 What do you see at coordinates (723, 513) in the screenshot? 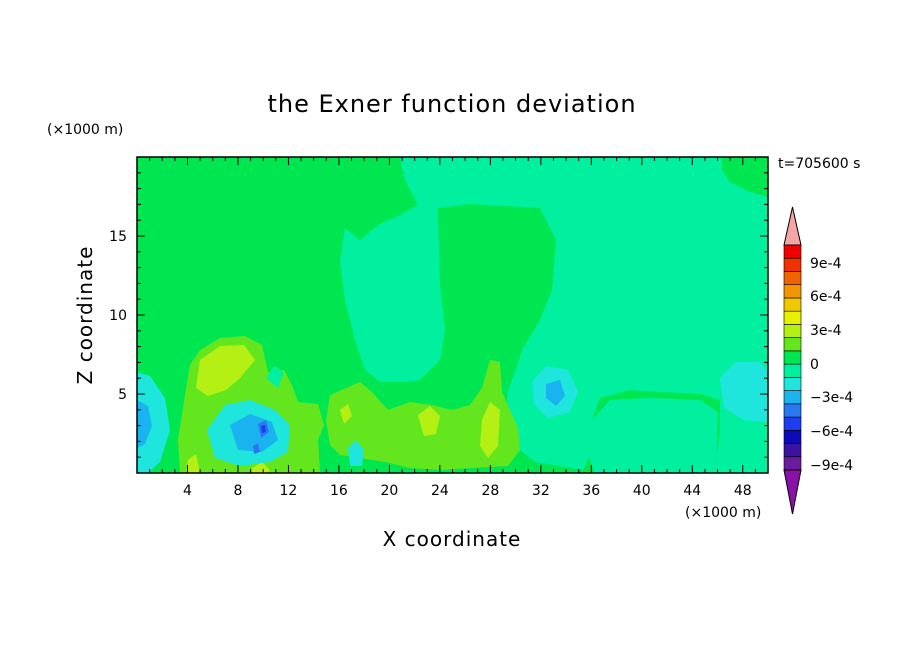
I see `x-unit-label: (×1000 m)` at bounding box center [723, 513].